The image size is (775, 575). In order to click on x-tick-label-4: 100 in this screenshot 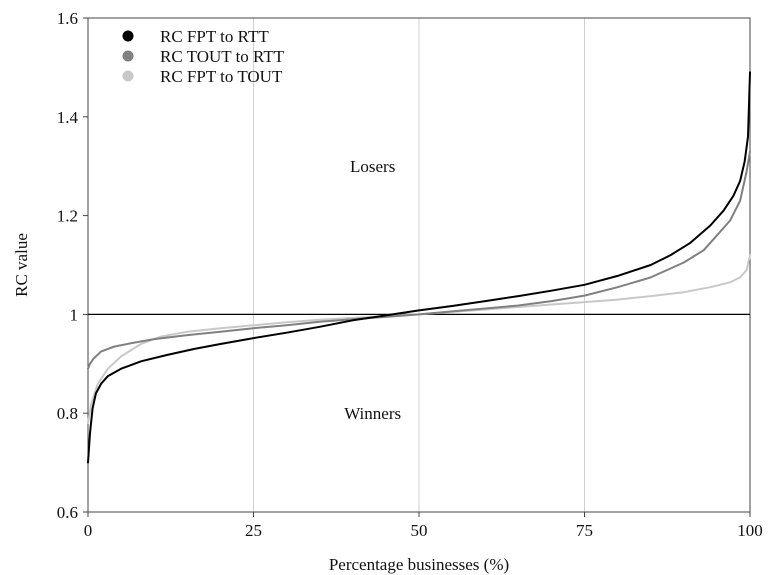, I will do `click(750, 530)`.